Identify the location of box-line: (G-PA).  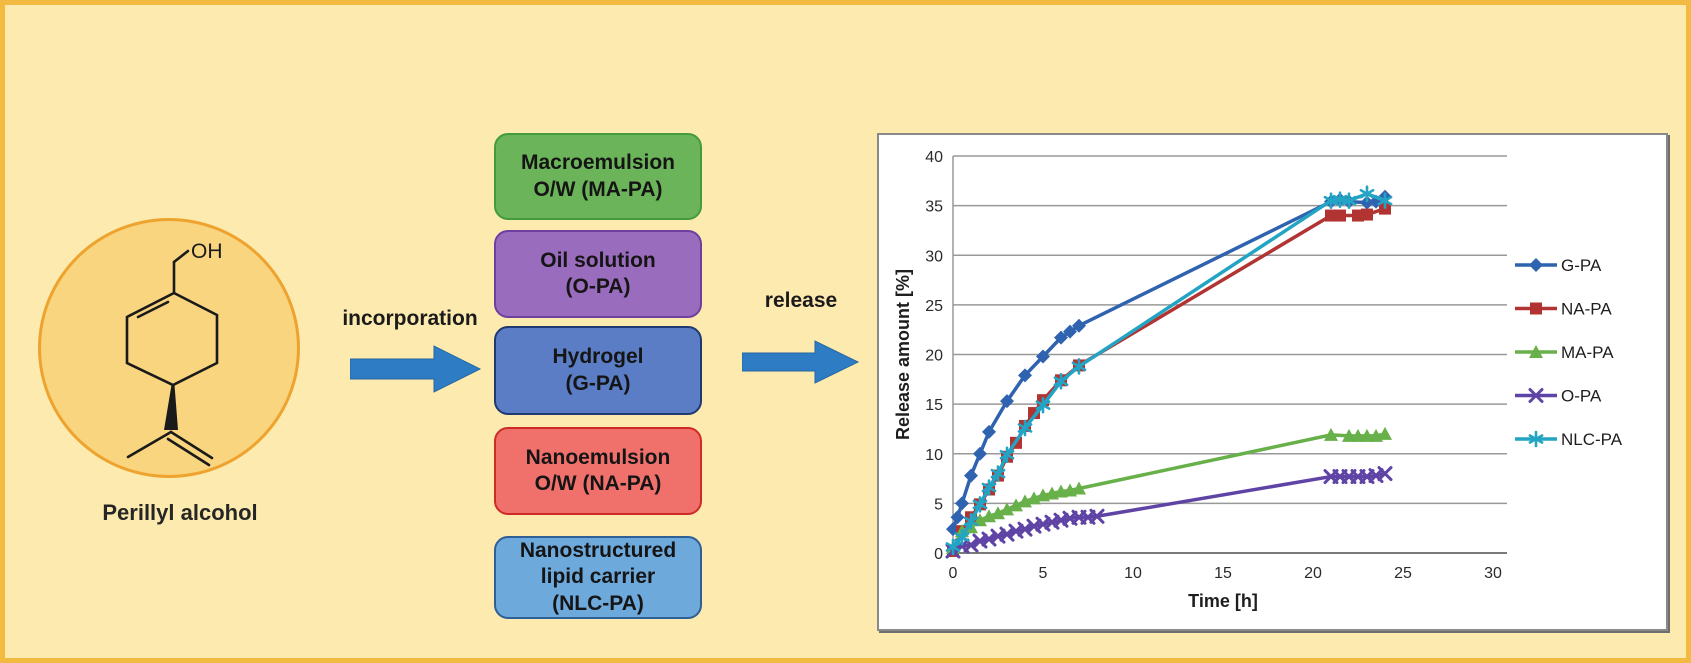
(598, 383).